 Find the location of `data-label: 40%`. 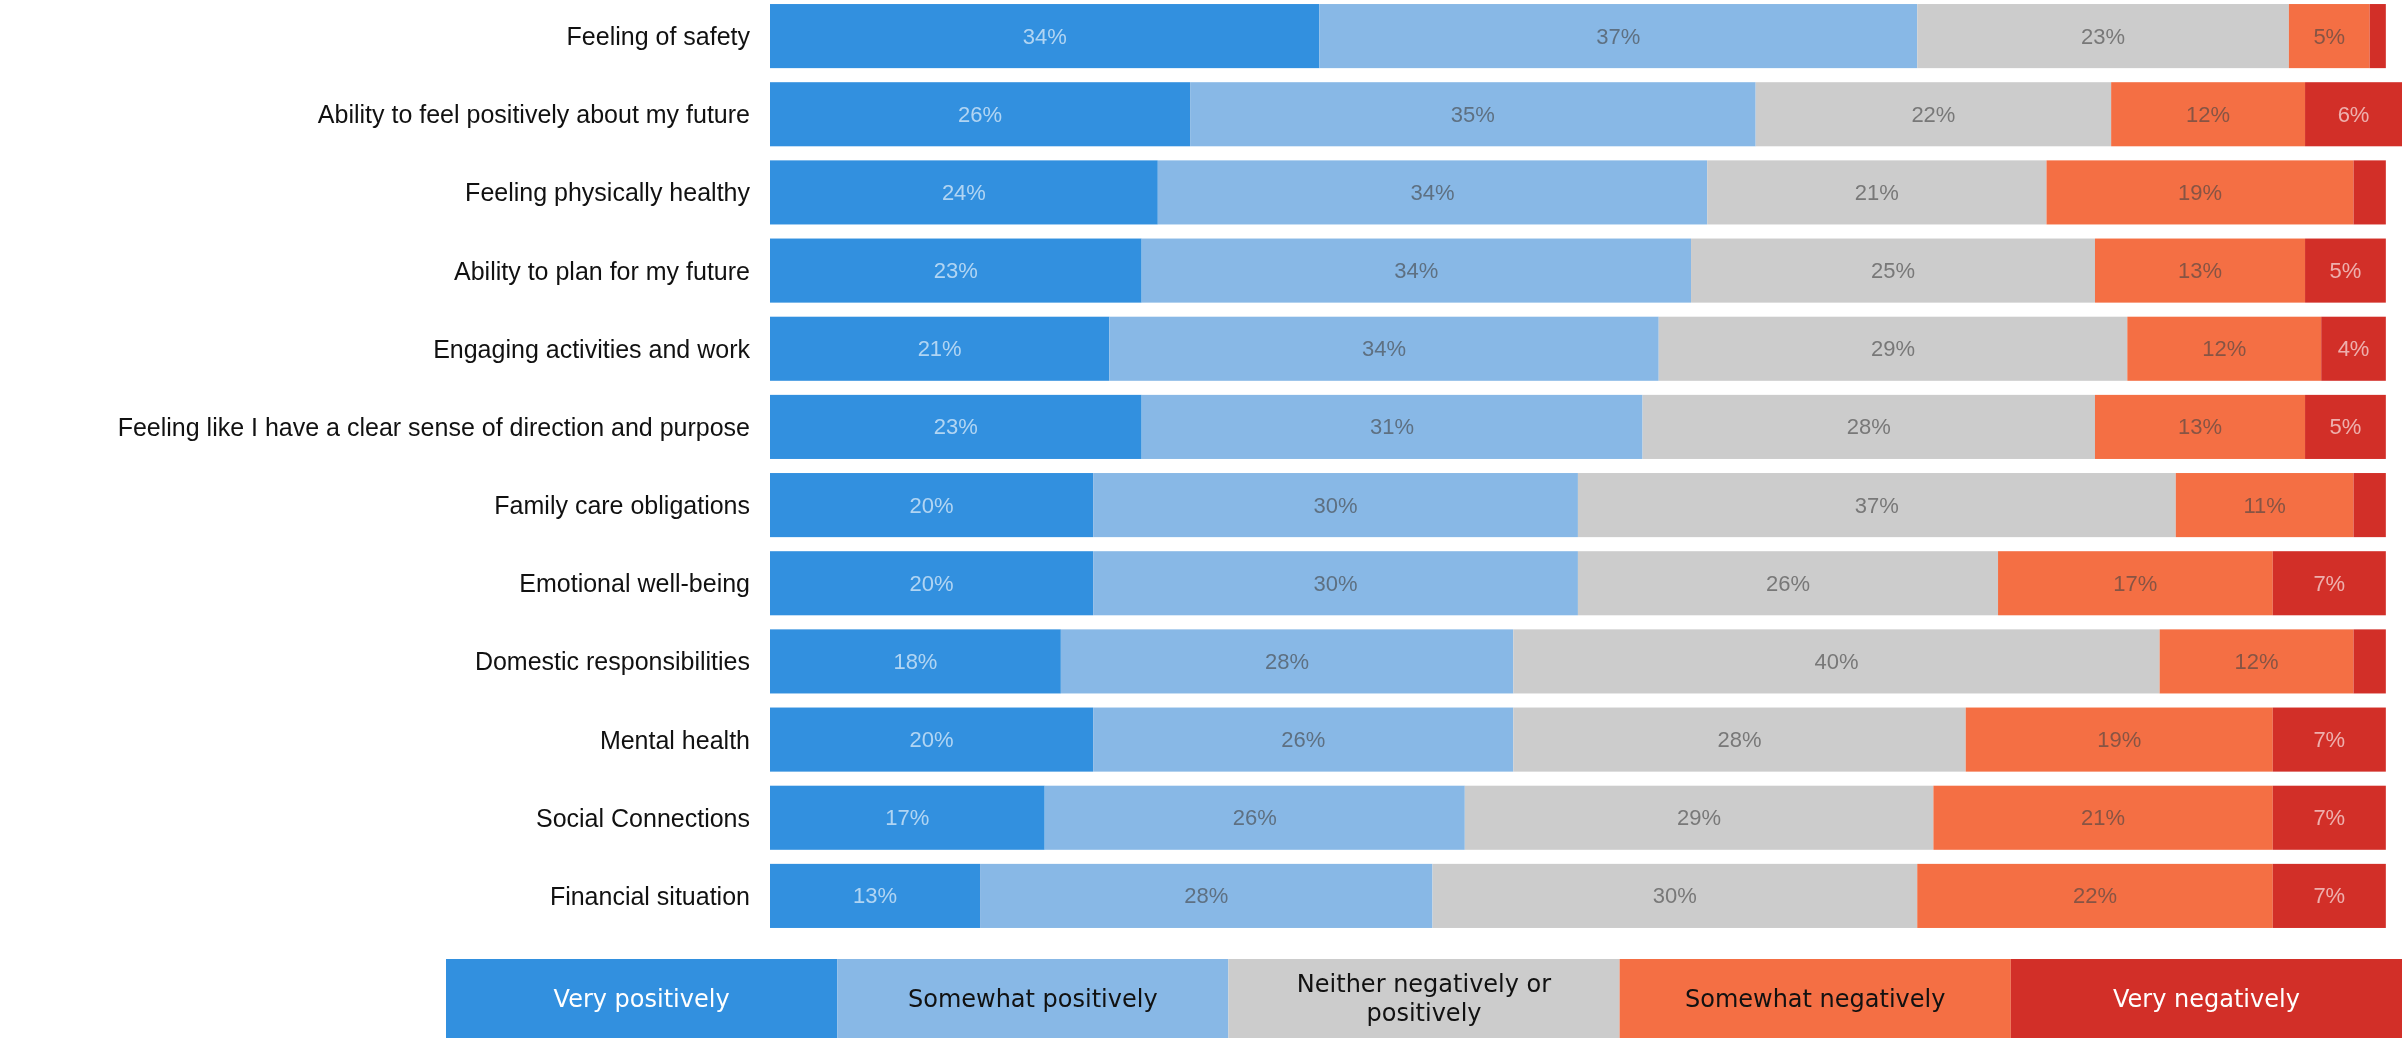

data-label: 40% is located at coordinates (1836, 661).